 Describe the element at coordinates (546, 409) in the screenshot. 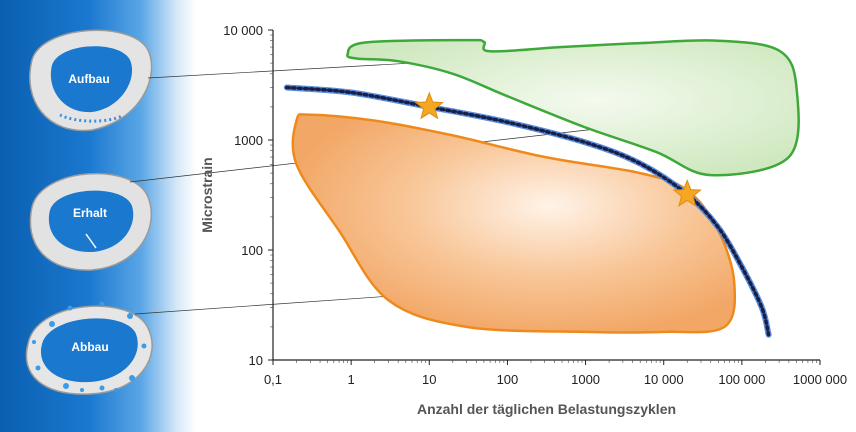

I see `x-axis-label: Anzahl der täglichen Belastungszyklen` at that location.